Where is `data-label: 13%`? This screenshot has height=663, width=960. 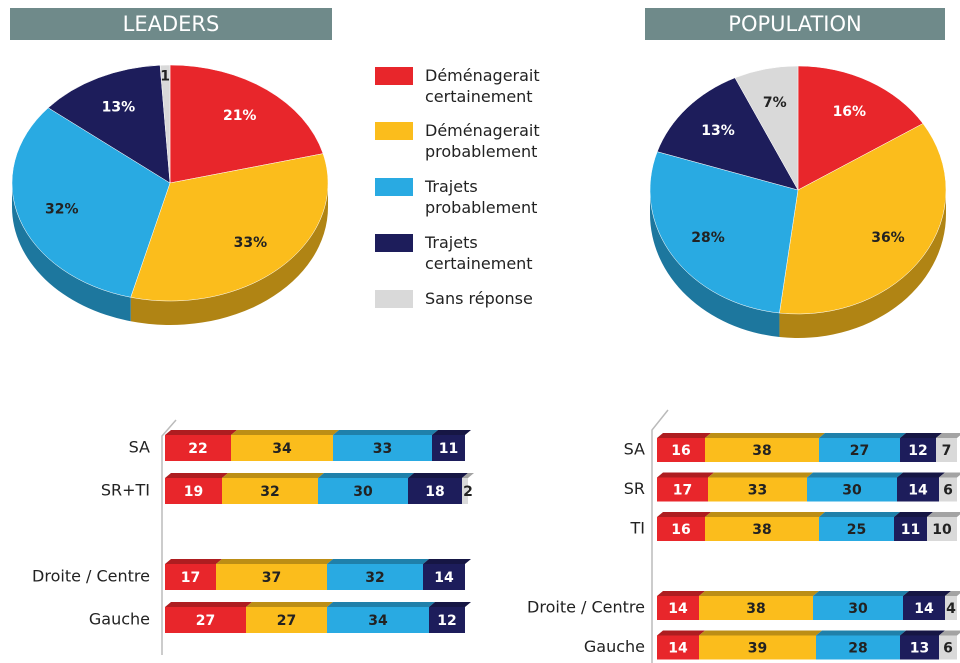
data-label: 13% is located at coordinates (718, 131).